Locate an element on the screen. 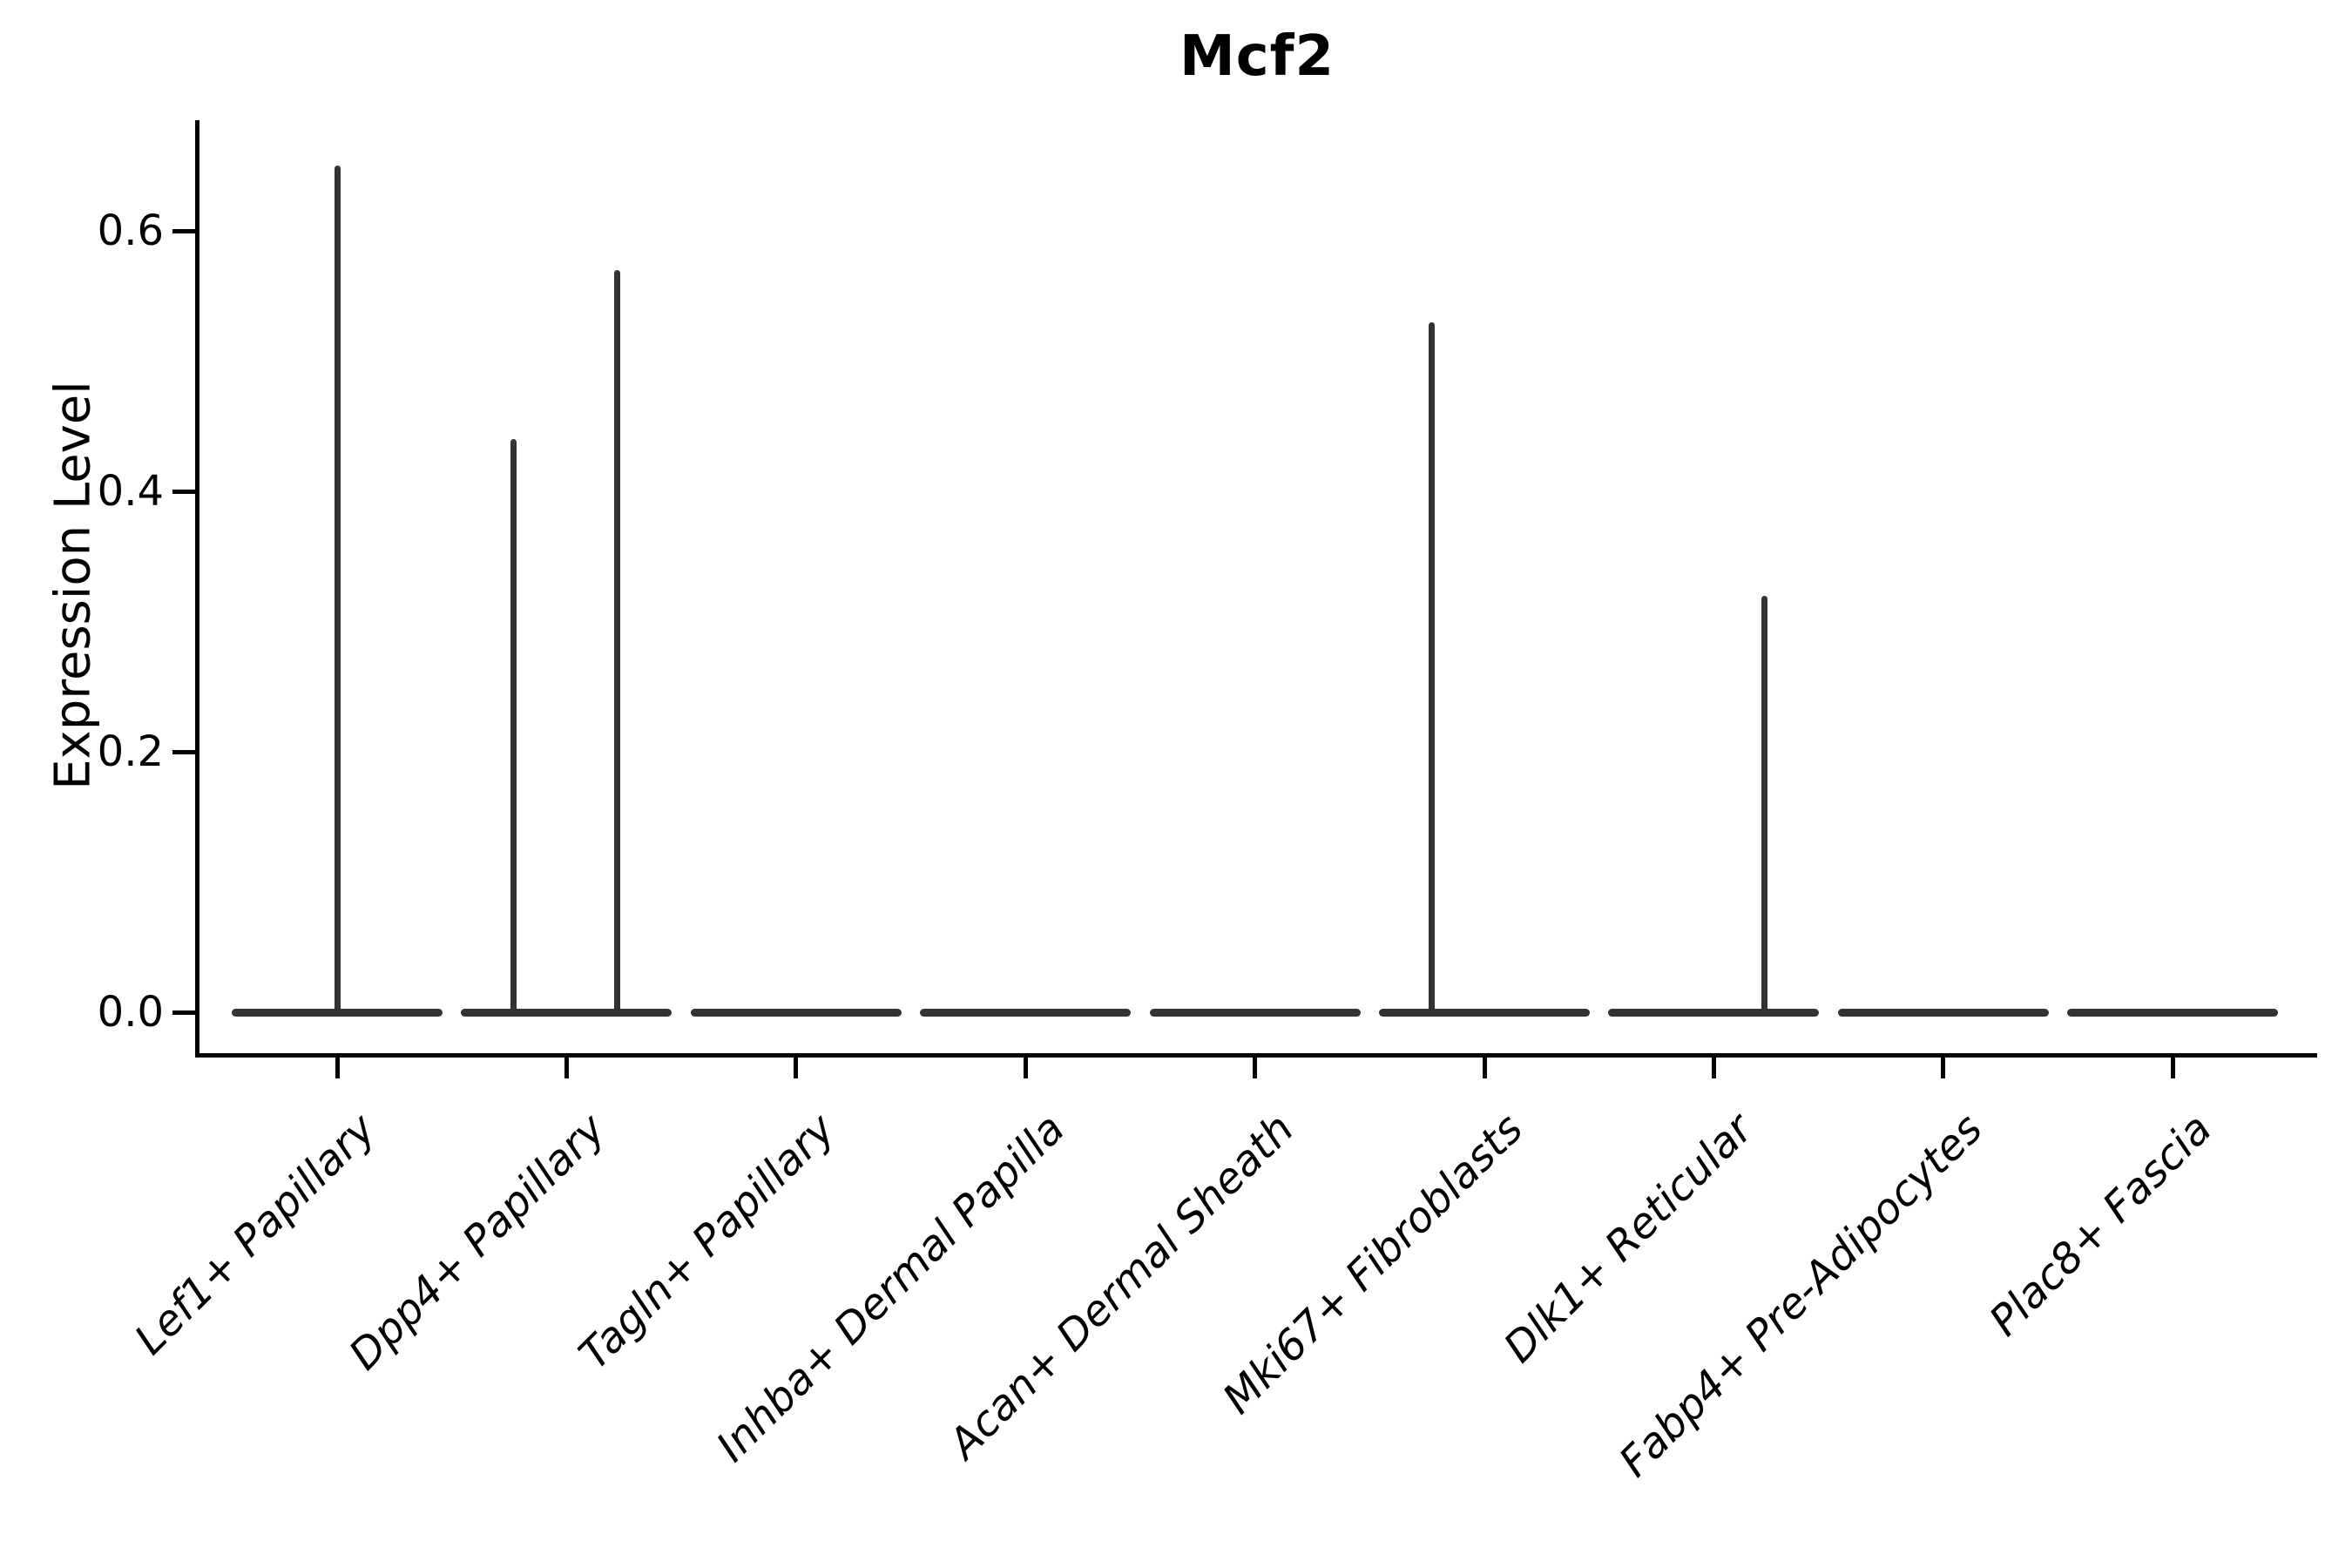 Image resolution: width=2352 pixels, height=1568 pixels. y-axis-spine is located at coordinates (197, 589).